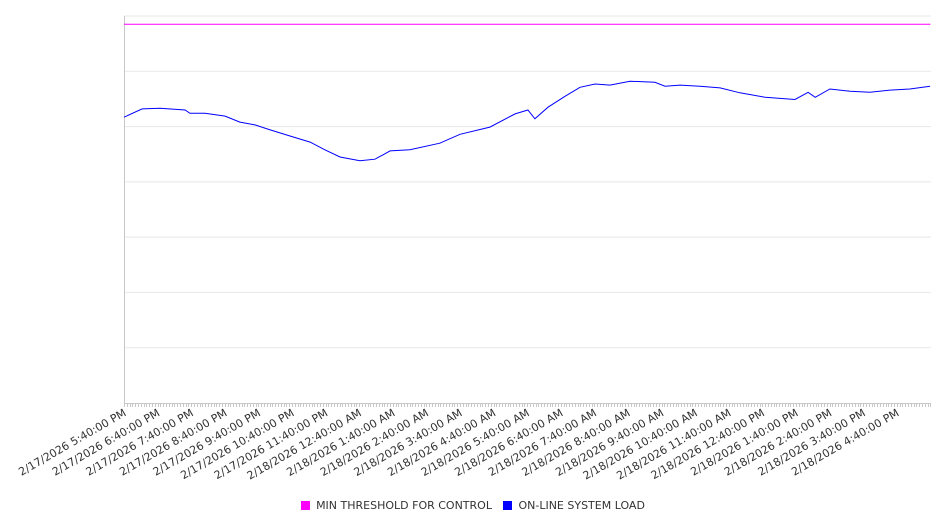 Image resolution: width=946 pixels, height=526 pixels. Describe the element at coordinates (404, 505) in the screenshot. I see `legend-label-threshold: MIN THRESHOLD FOR CONTROL` at that location.